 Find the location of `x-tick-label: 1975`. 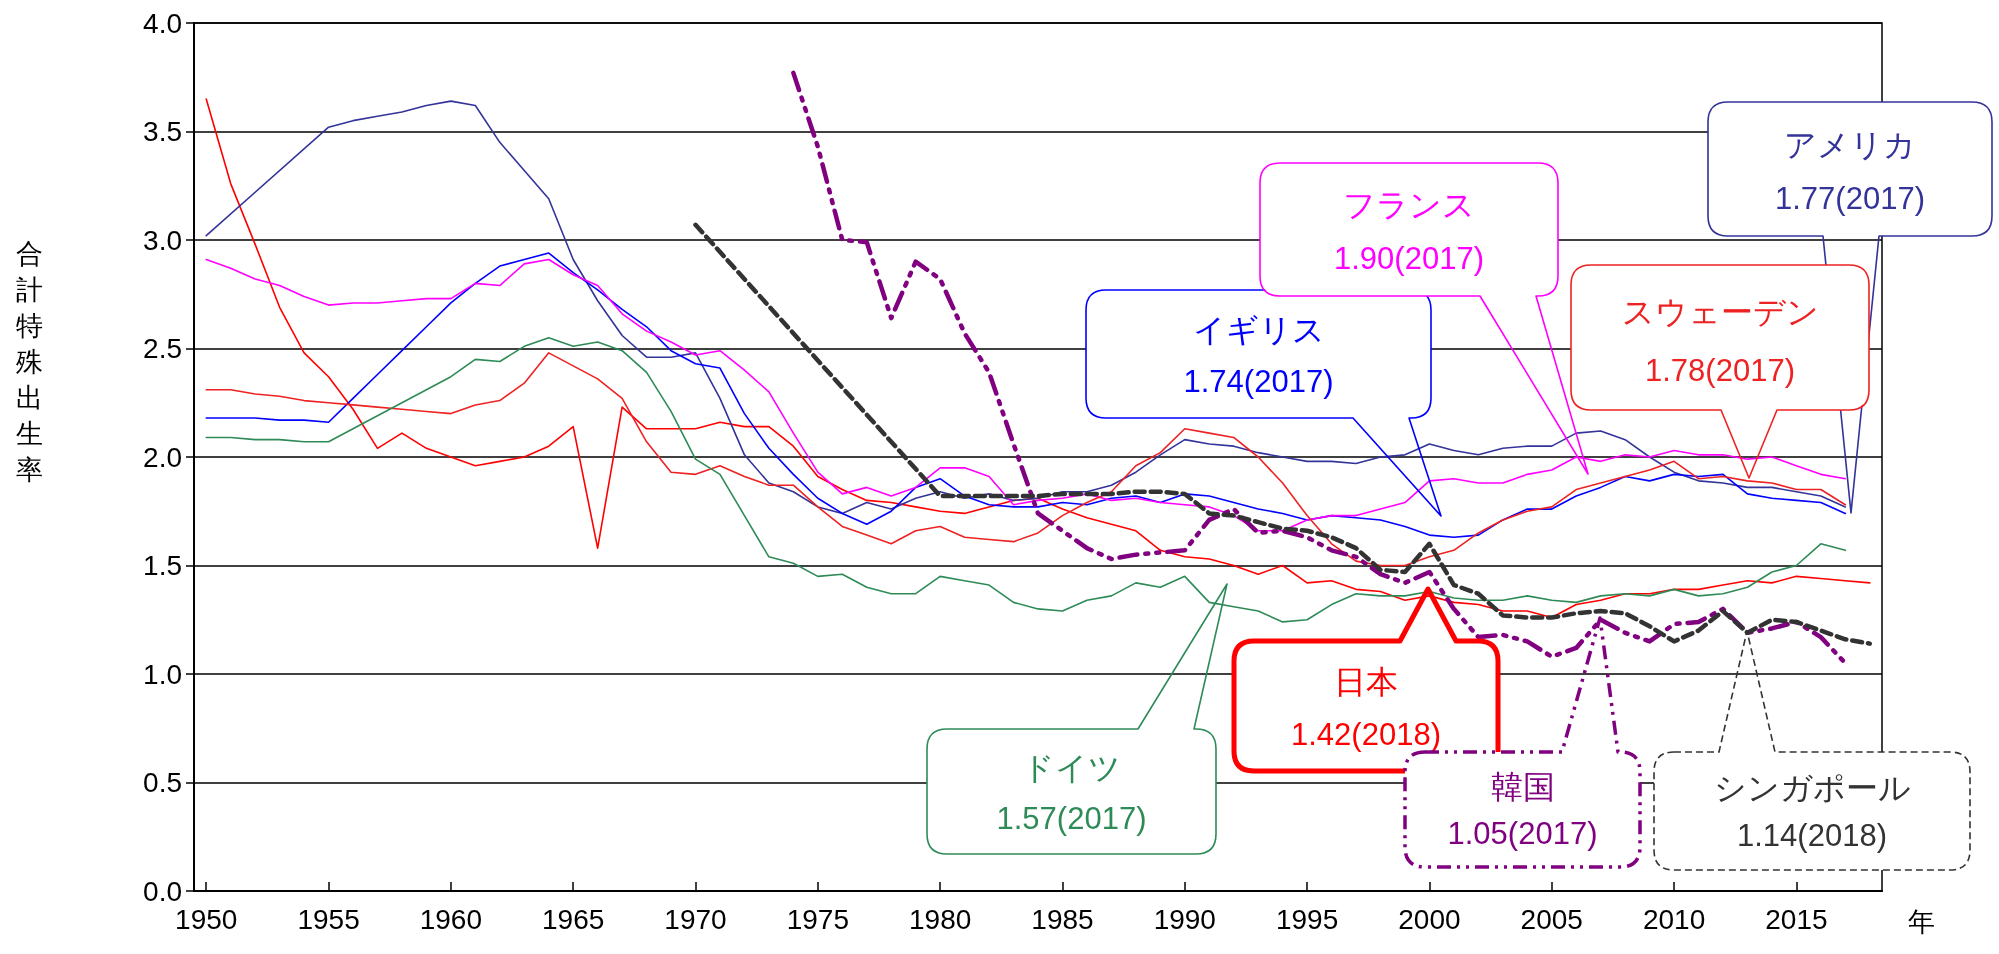

x-tick-label: 1975 is located at coordinates (817, 919).